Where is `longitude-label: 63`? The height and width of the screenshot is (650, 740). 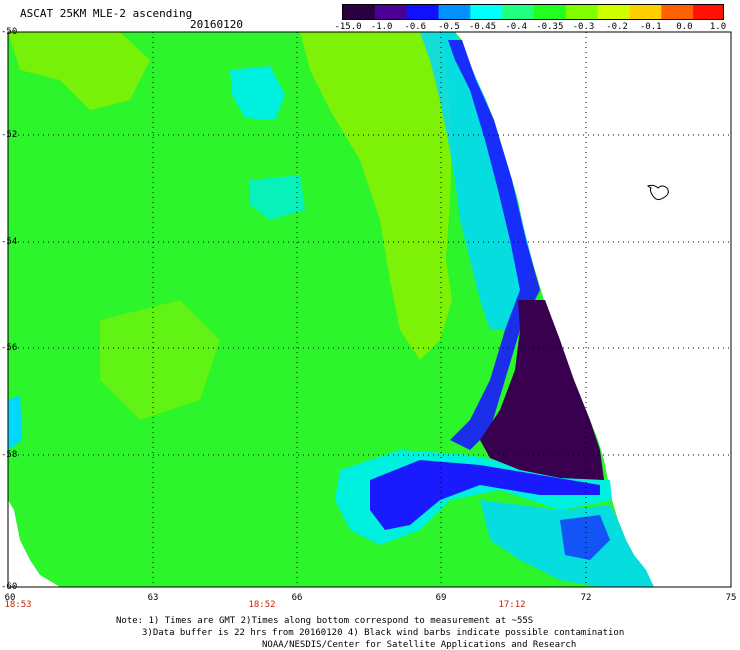
longitude-label: 63 is located at coordinates (153, 598).